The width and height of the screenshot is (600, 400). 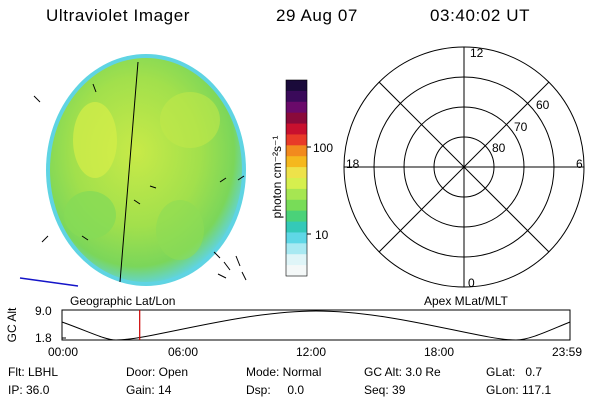 What do you see at coordinates (311, 352) in the screenshot?
I see `time-tick-1200: 12:00` at bounding box center [311, 352].